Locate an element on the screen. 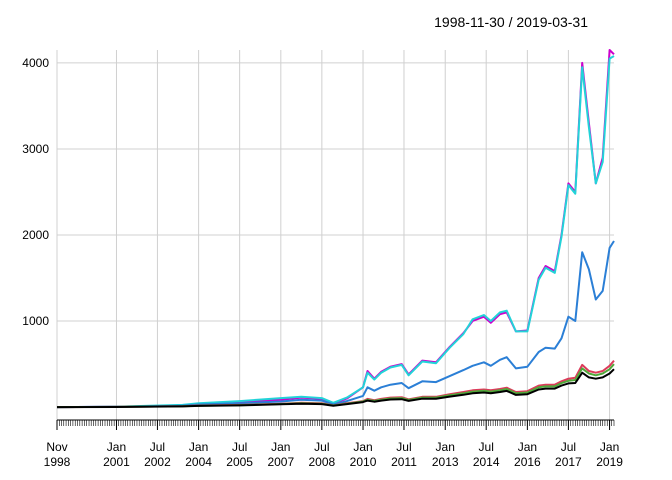 The width and height of the screenshot is (672, 480). x-tick-label: 2002 is located at coordinates (157, 462).